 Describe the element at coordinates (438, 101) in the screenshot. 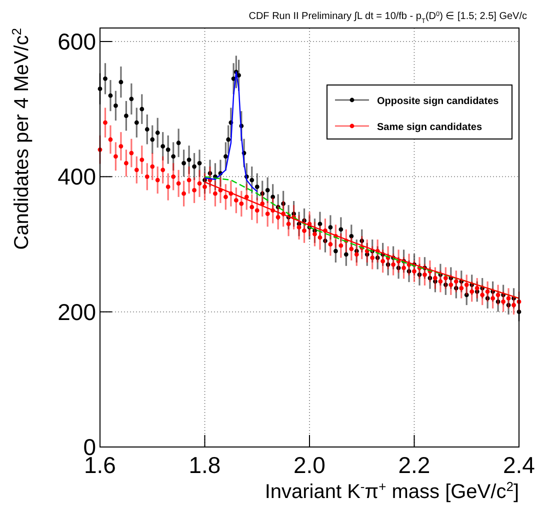

I see `legend-label: Opposite sign candidates` at that location.